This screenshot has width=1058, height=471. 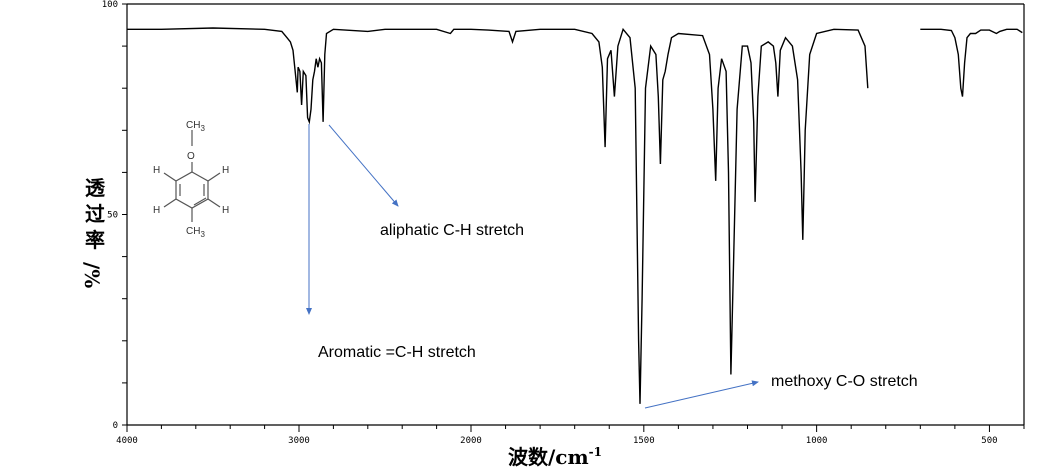 What do you see at coordinates (971, 62) in the screenshot?
I see `spectrum-path` at bounding box center [971, 62].